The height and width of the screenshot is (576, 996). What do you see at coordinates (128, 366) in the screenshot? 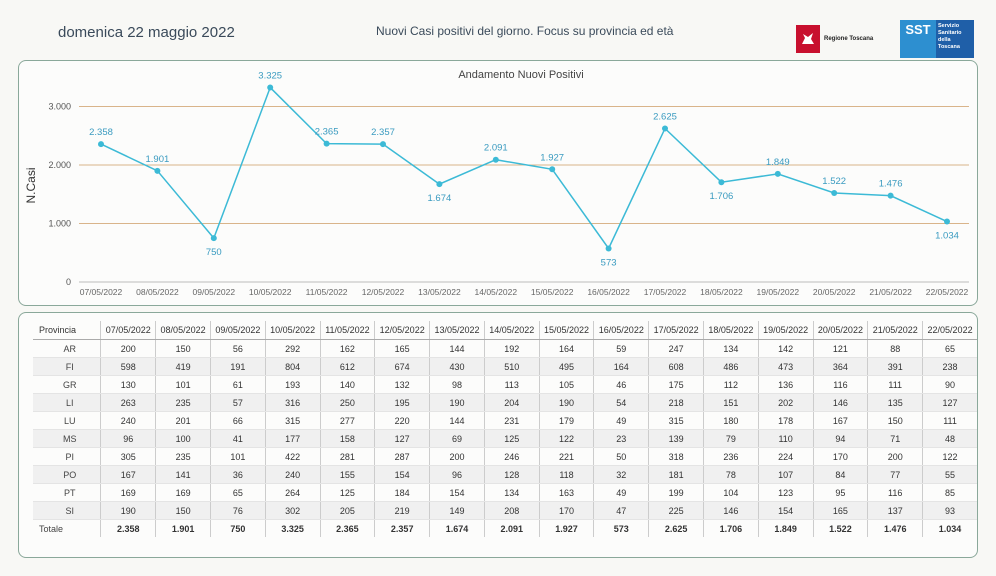
I see `table-cell: 598` at bounding box center [128, 366].